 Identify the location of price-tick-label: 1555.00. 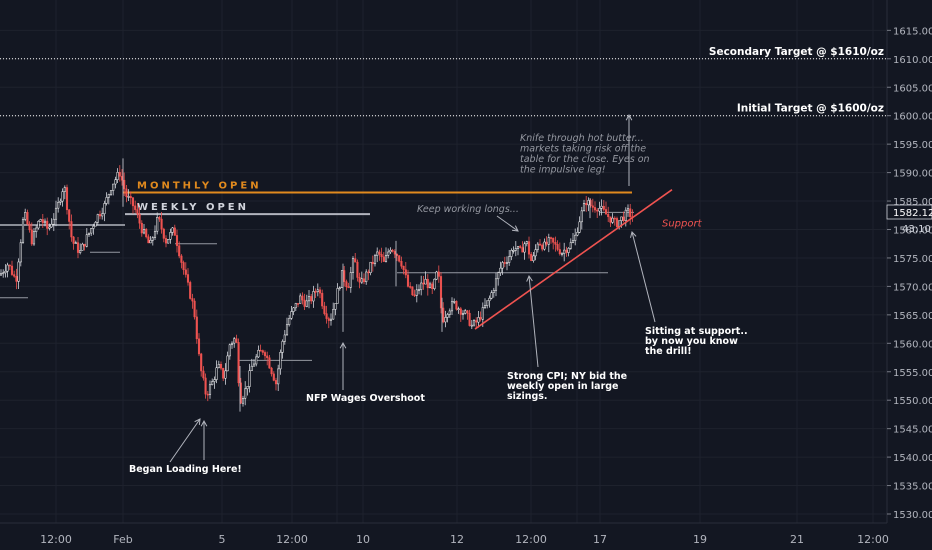
(912, 373).